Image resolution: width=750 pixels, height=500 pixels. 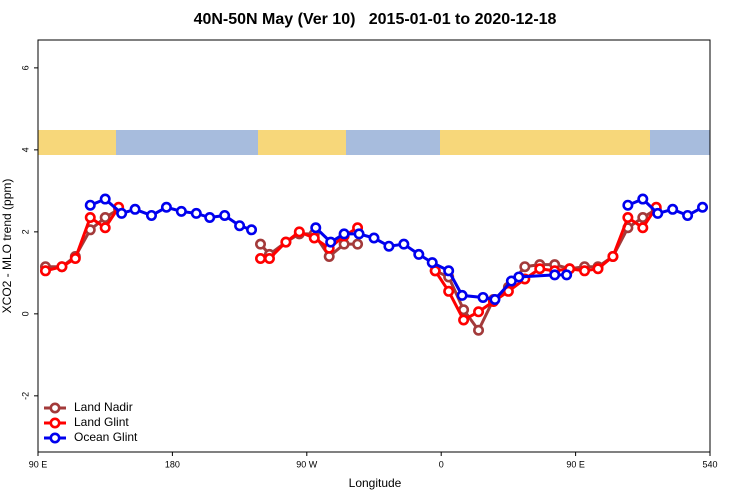 What do you see at coordinates (7, 246) in the screenshot?
I see `y-axis-label: XCO2 - MLO trend (ppm)` at bounding box center [7, 246].